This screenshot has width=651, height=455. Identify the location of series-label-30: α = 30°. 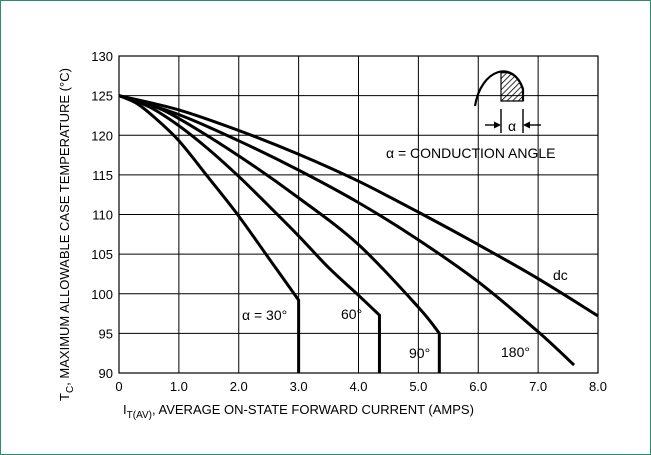
(264, 315).